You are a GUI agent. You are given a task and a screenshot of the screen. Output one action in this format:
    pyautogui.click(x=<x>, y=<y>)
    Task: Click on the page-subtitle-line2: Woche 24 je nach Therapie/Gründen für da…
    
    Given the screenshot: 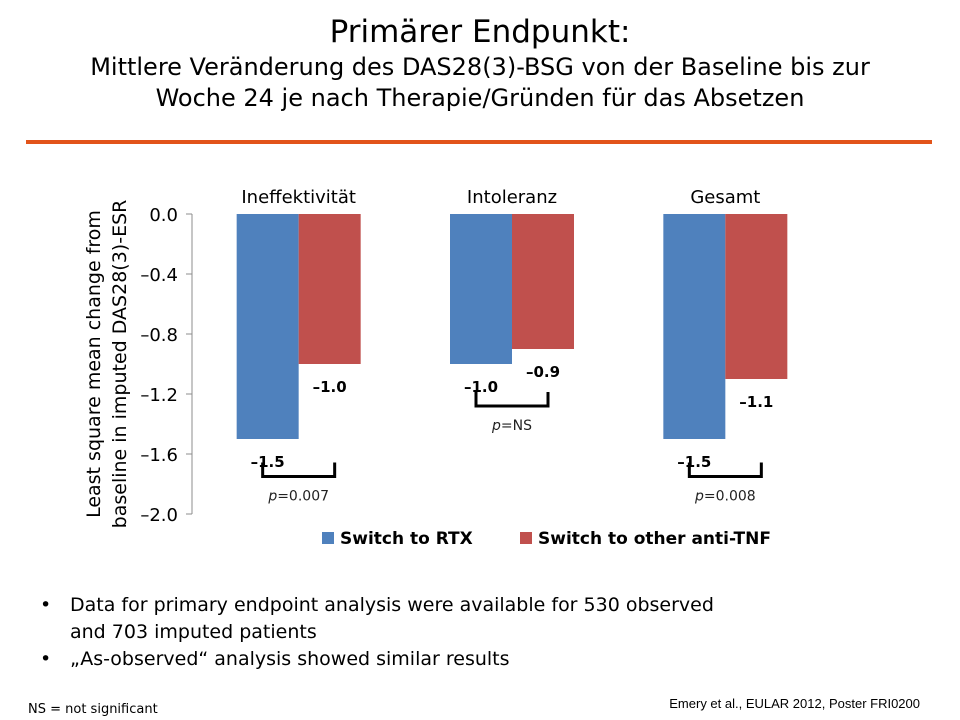 What is the action you would take?
    pyautogui.click(x=480, y=98)
    